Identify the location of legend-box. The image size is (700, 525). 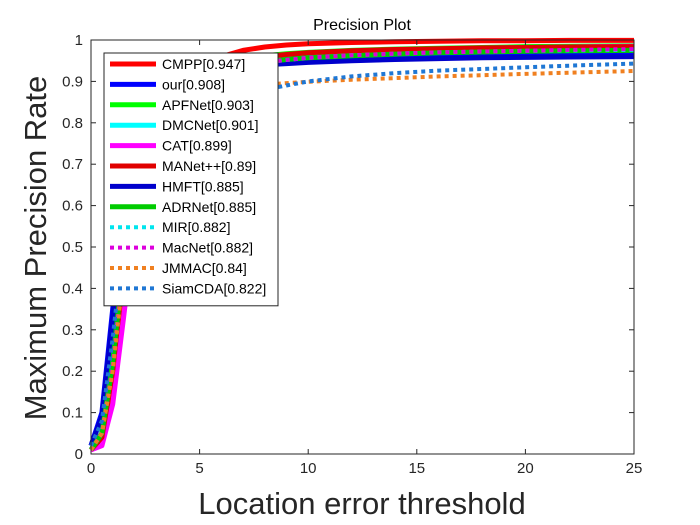
(191, 179).